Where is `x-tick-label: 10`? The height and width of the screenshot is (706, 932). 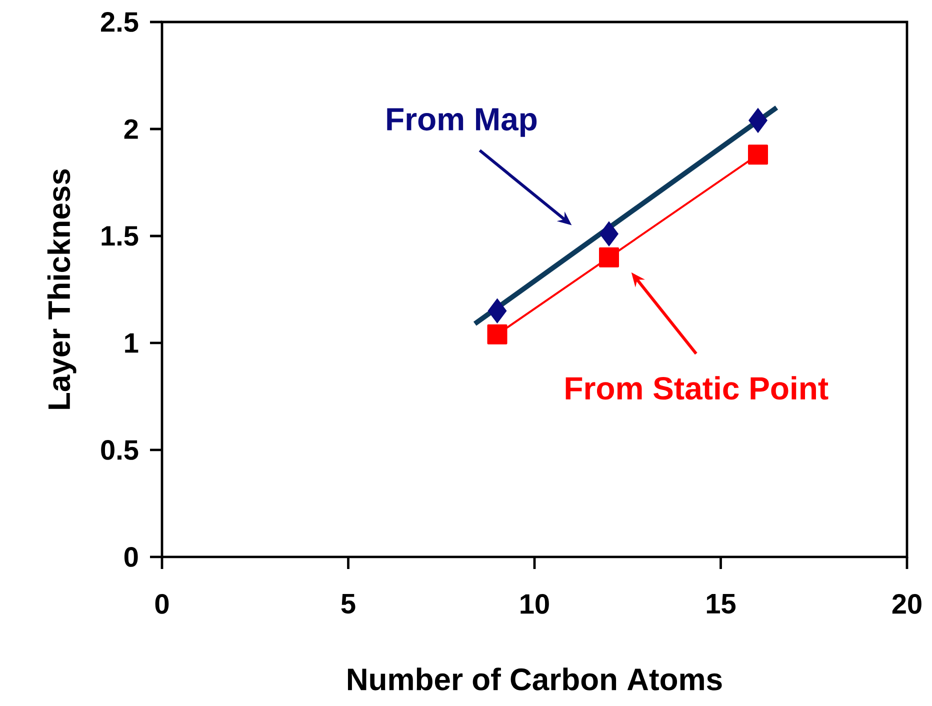 x-tick-label: 10 is located at coordinates (534, 604).